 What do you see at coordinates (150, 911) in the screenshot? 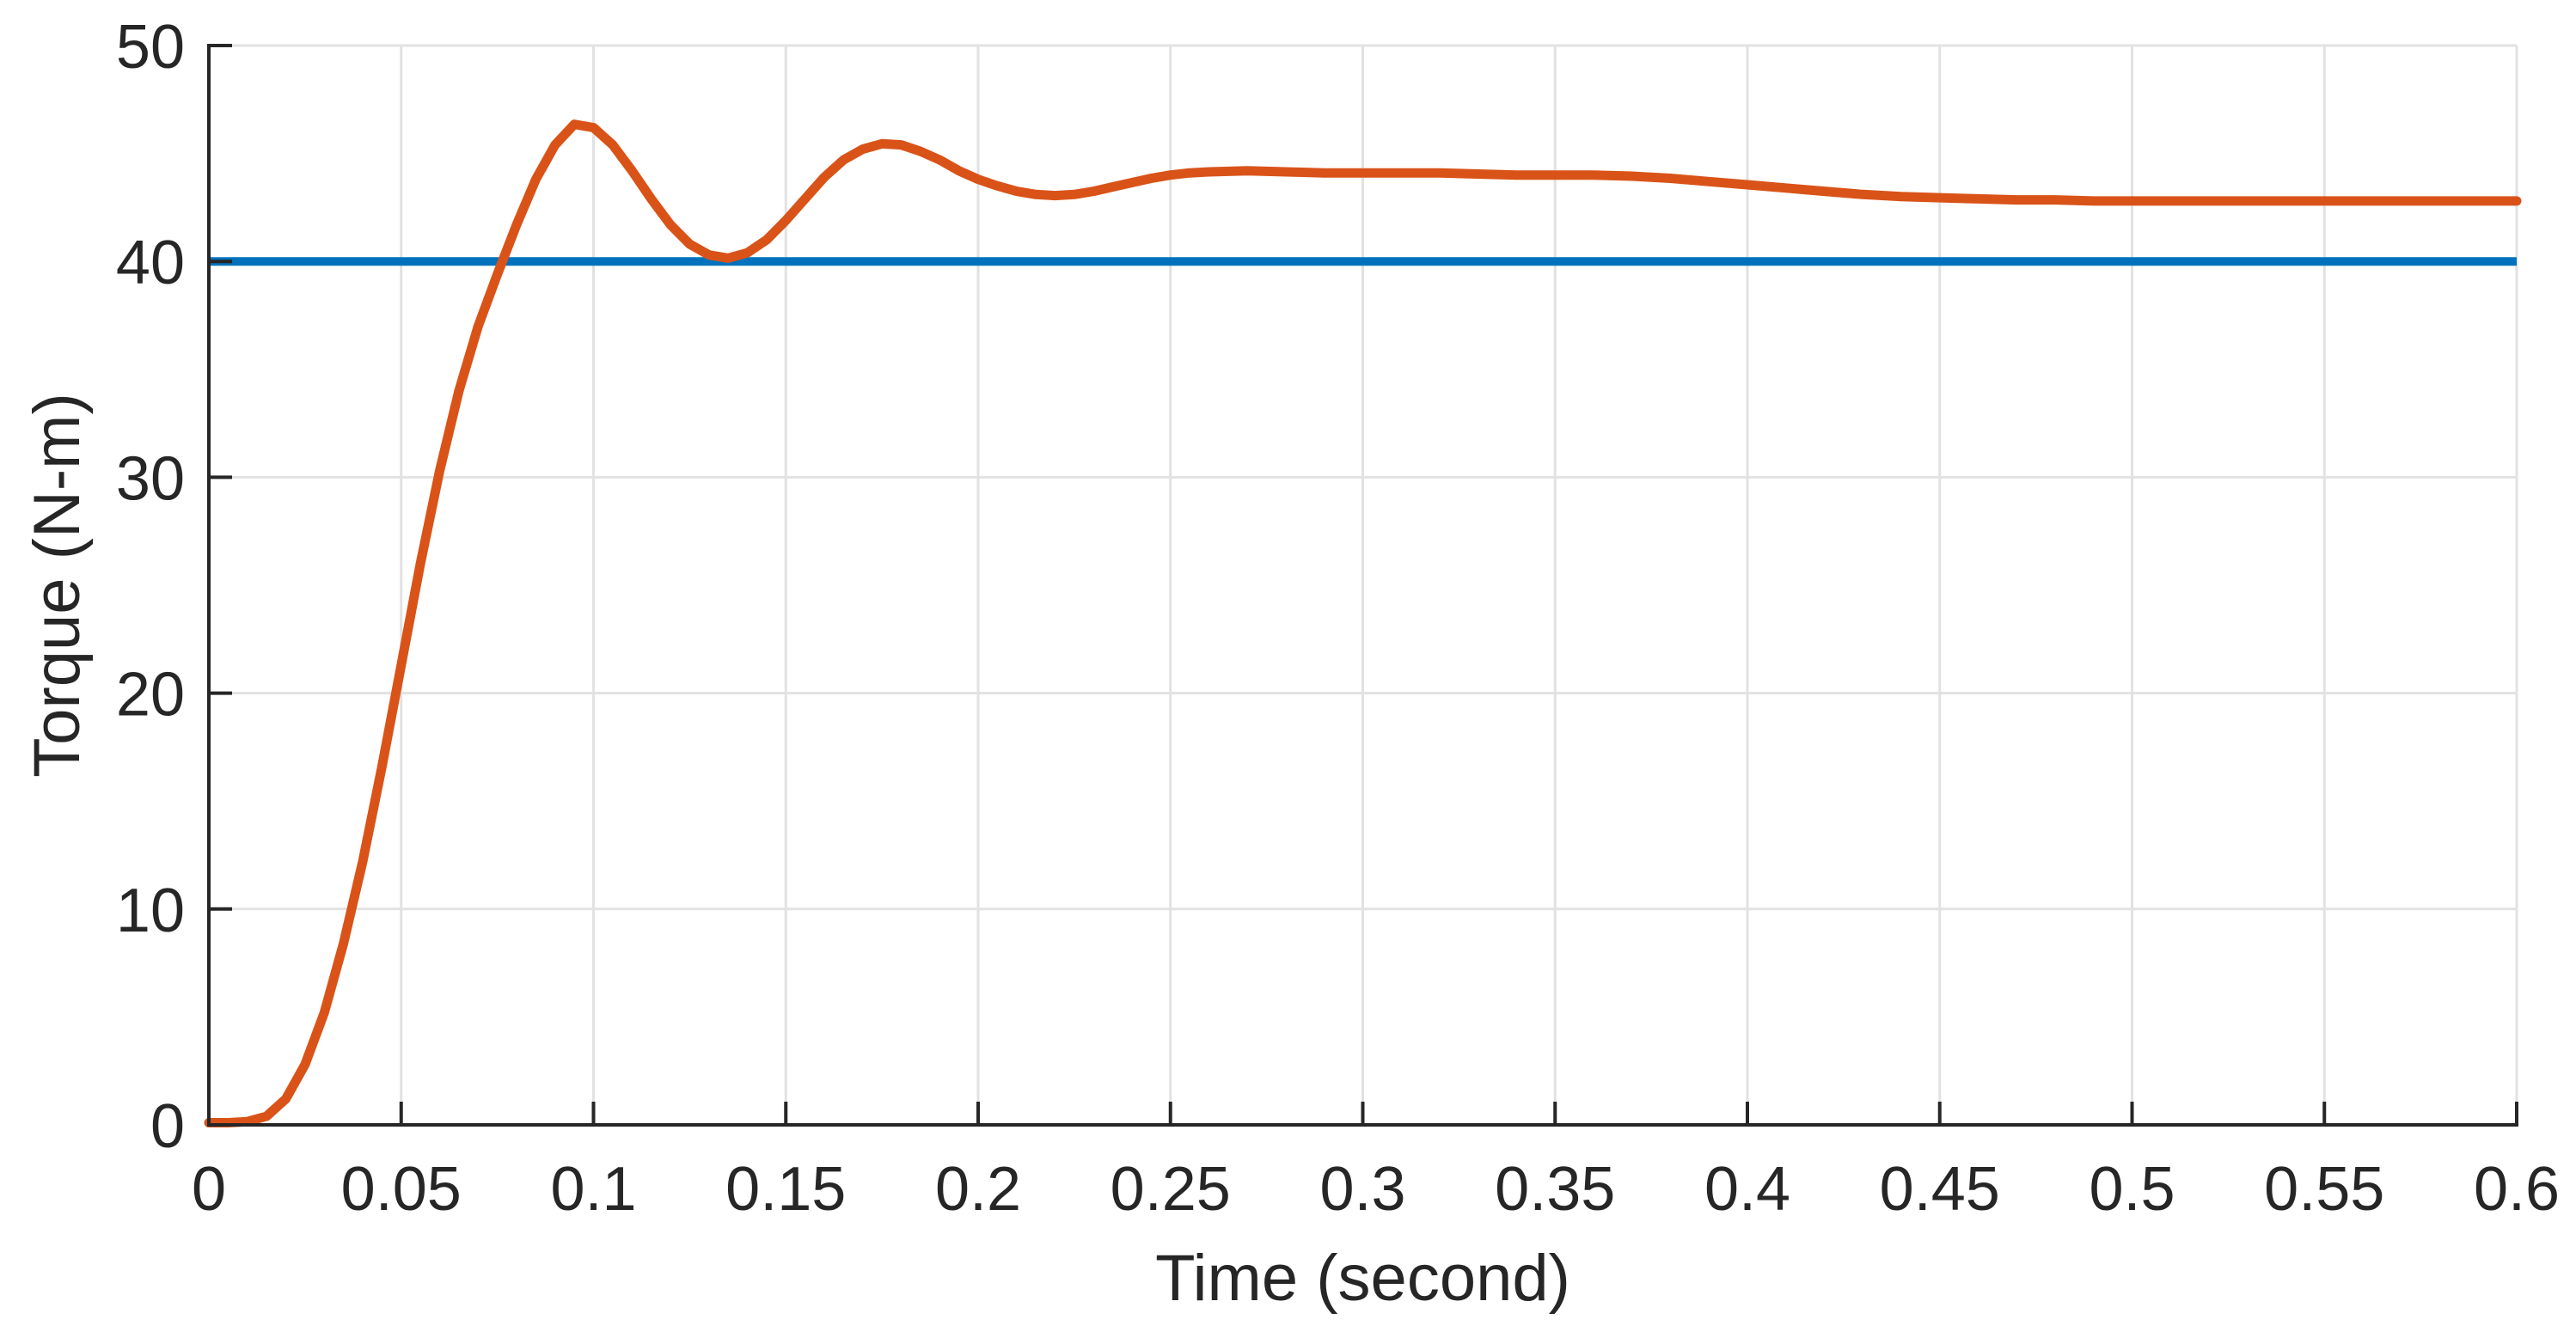
I see `y-tick-label: 10` at bounding box center [150, 911].